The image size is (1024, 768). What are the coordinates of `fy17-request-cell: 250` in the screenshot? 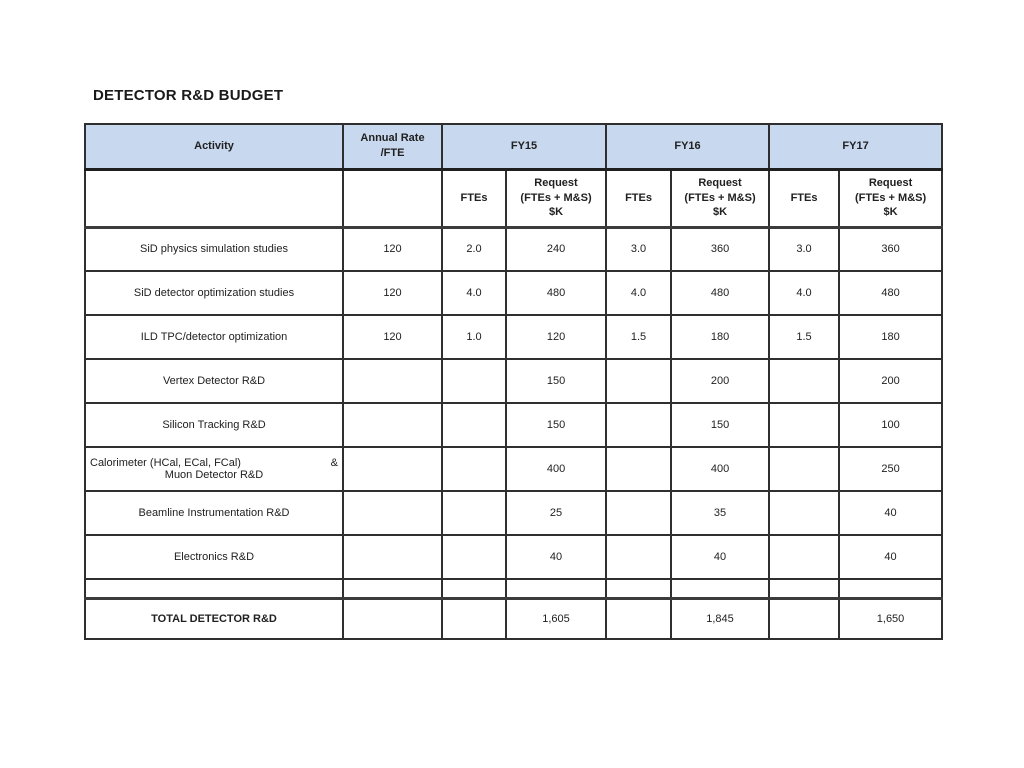 It's located at (891, 469).